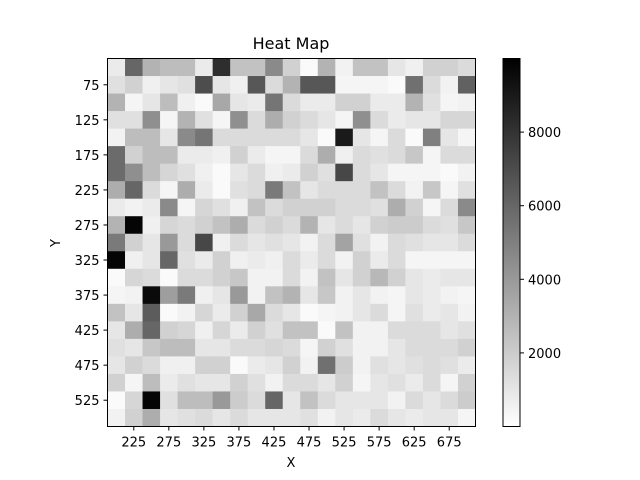 This screenshot has height=480, width=640. I want to click on y-tick-label: 375, so click(87, 296).